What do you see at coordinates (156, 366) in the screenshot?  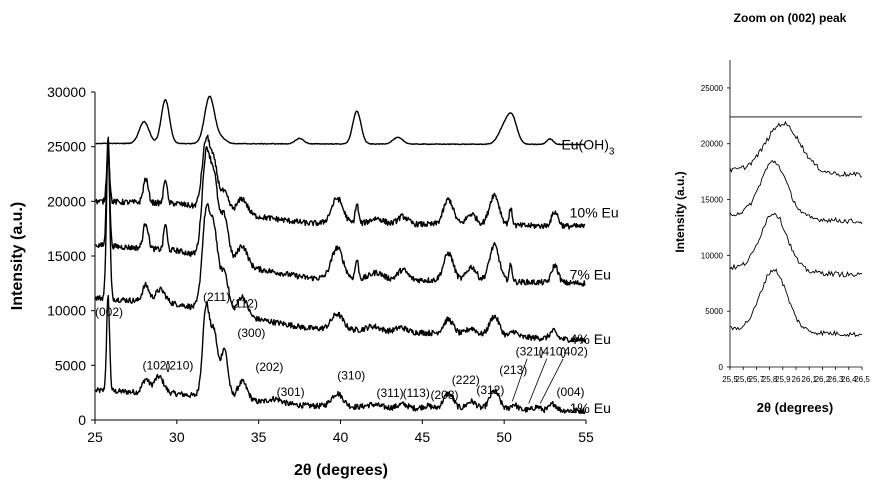 I see `hkl-label: (102)` at bounding box center [156, 366].